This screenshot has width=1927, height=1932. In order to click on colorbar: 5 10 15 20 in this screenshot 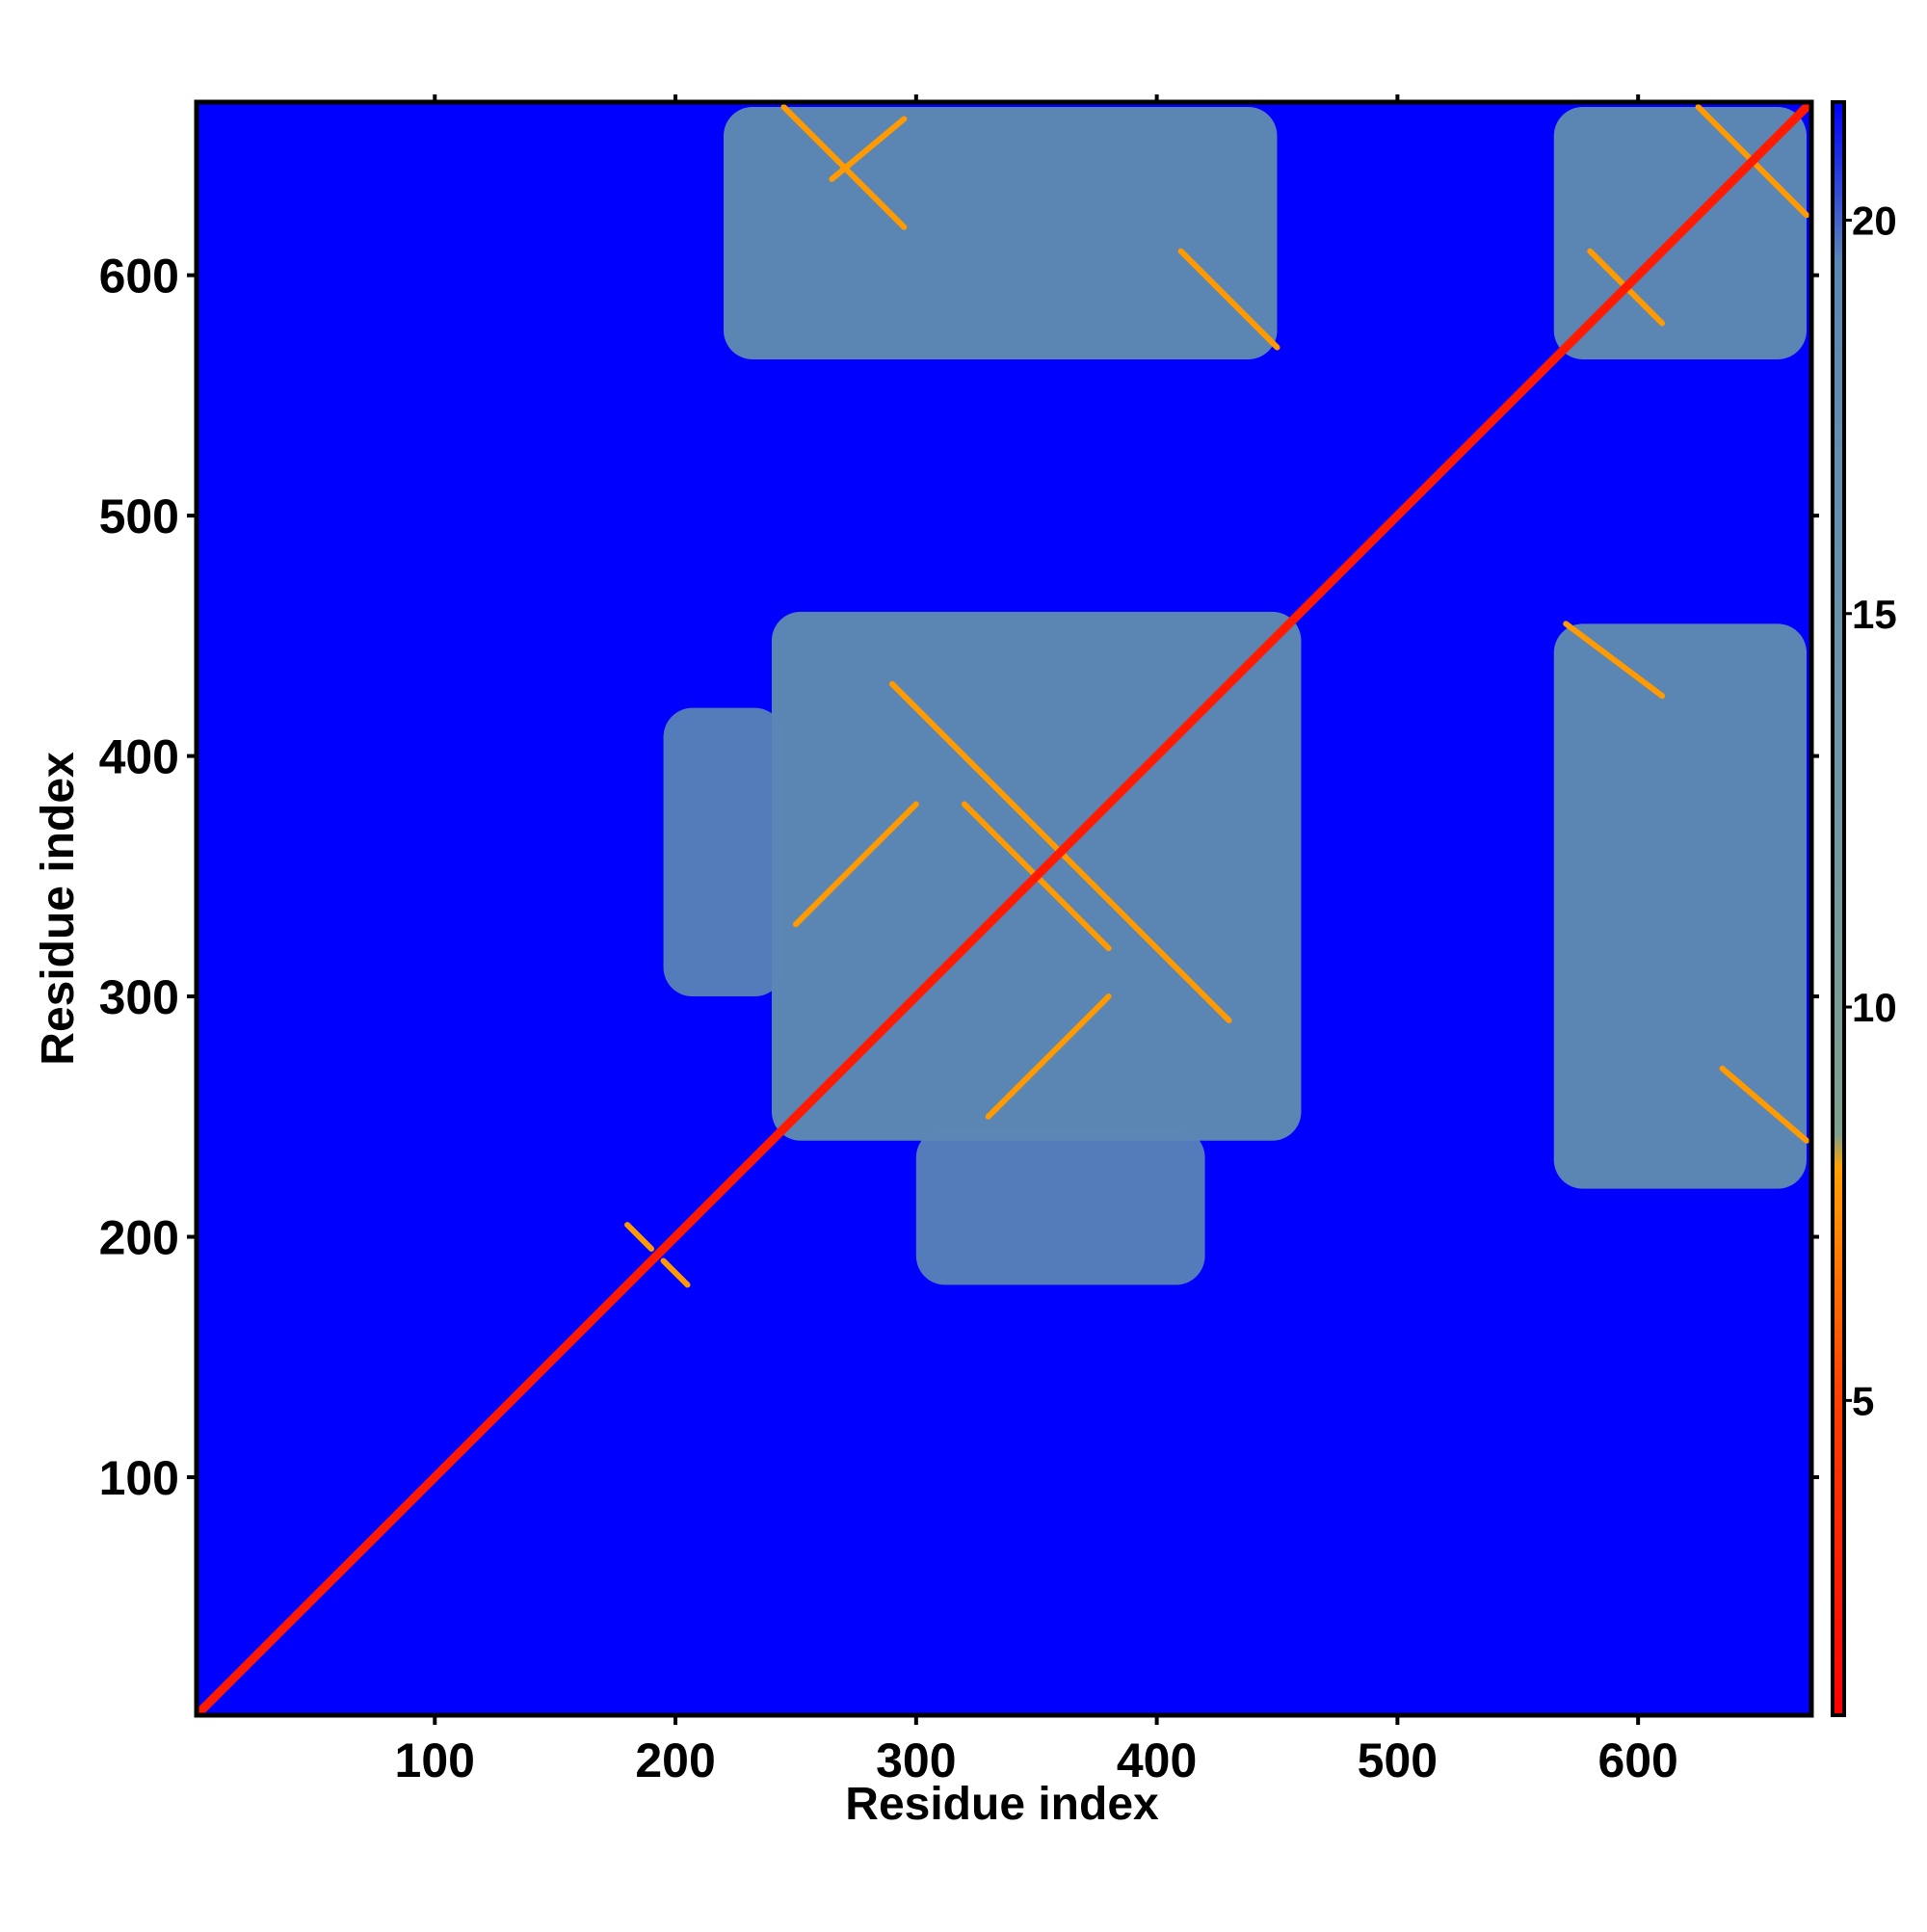, I will do `click(1864, 908)`.